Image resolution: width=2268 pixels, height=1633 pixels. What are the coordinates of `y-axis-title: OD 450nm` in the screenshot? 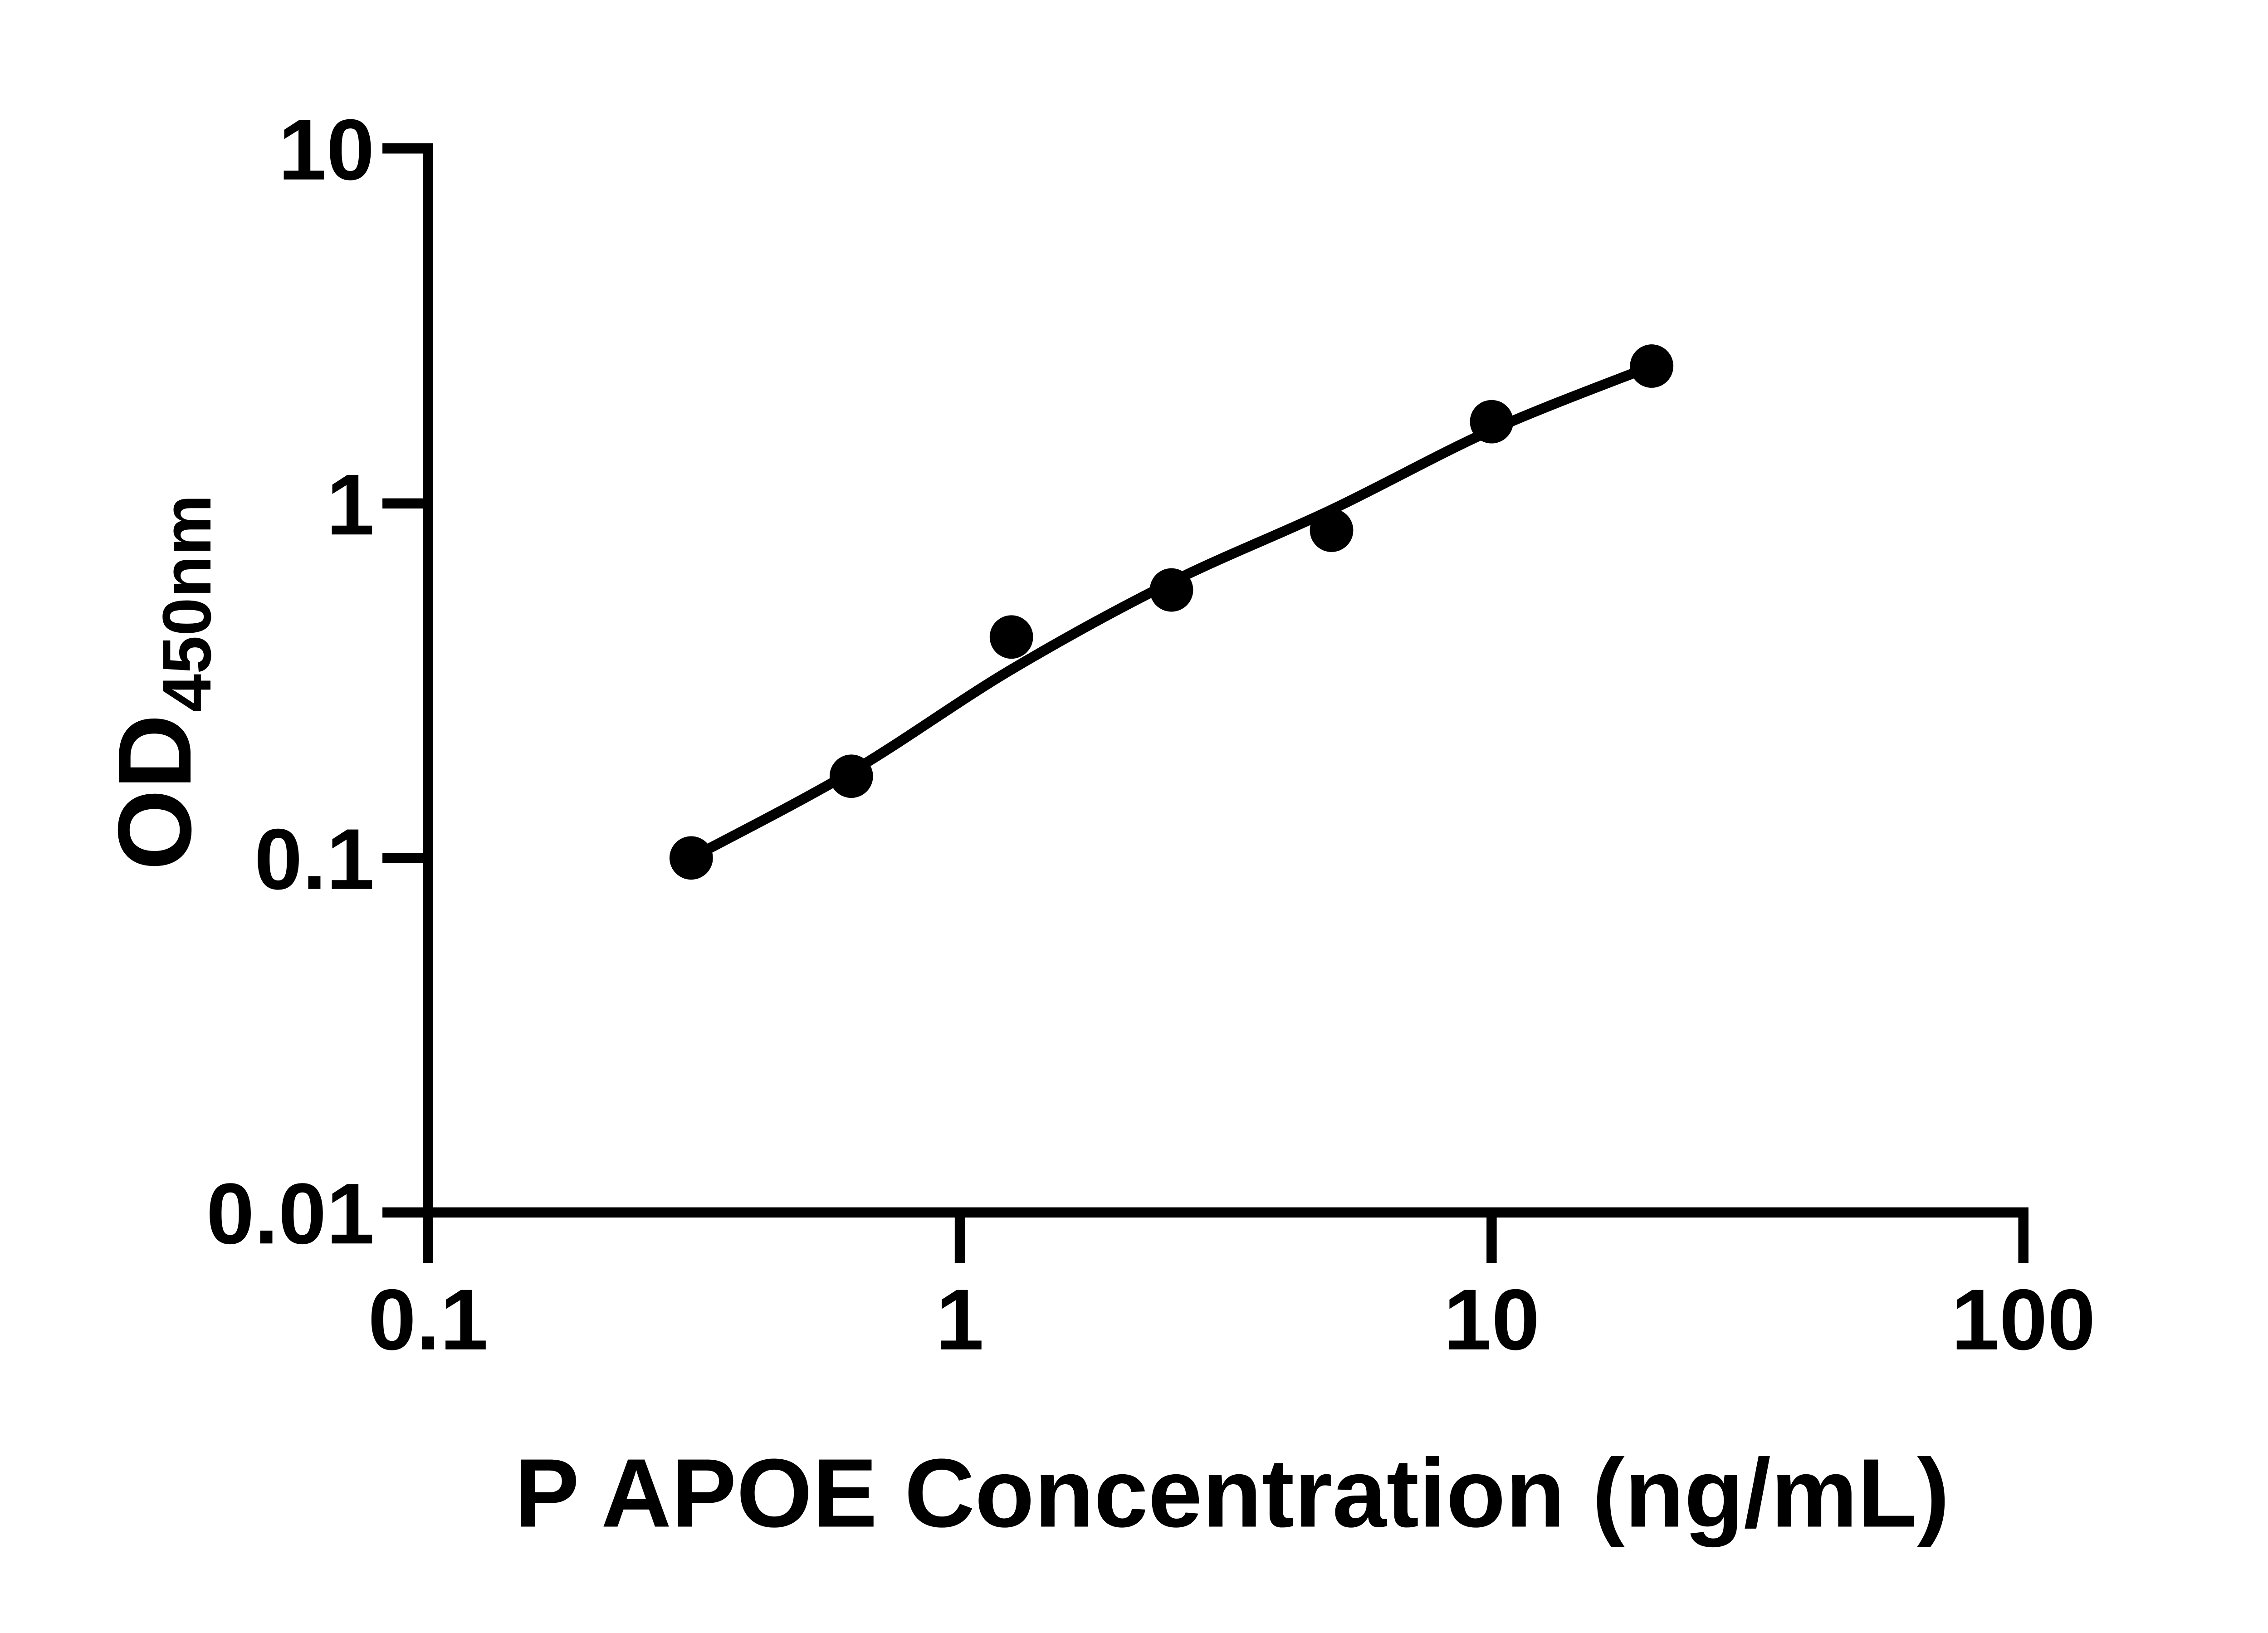 It's located at (161, 682).